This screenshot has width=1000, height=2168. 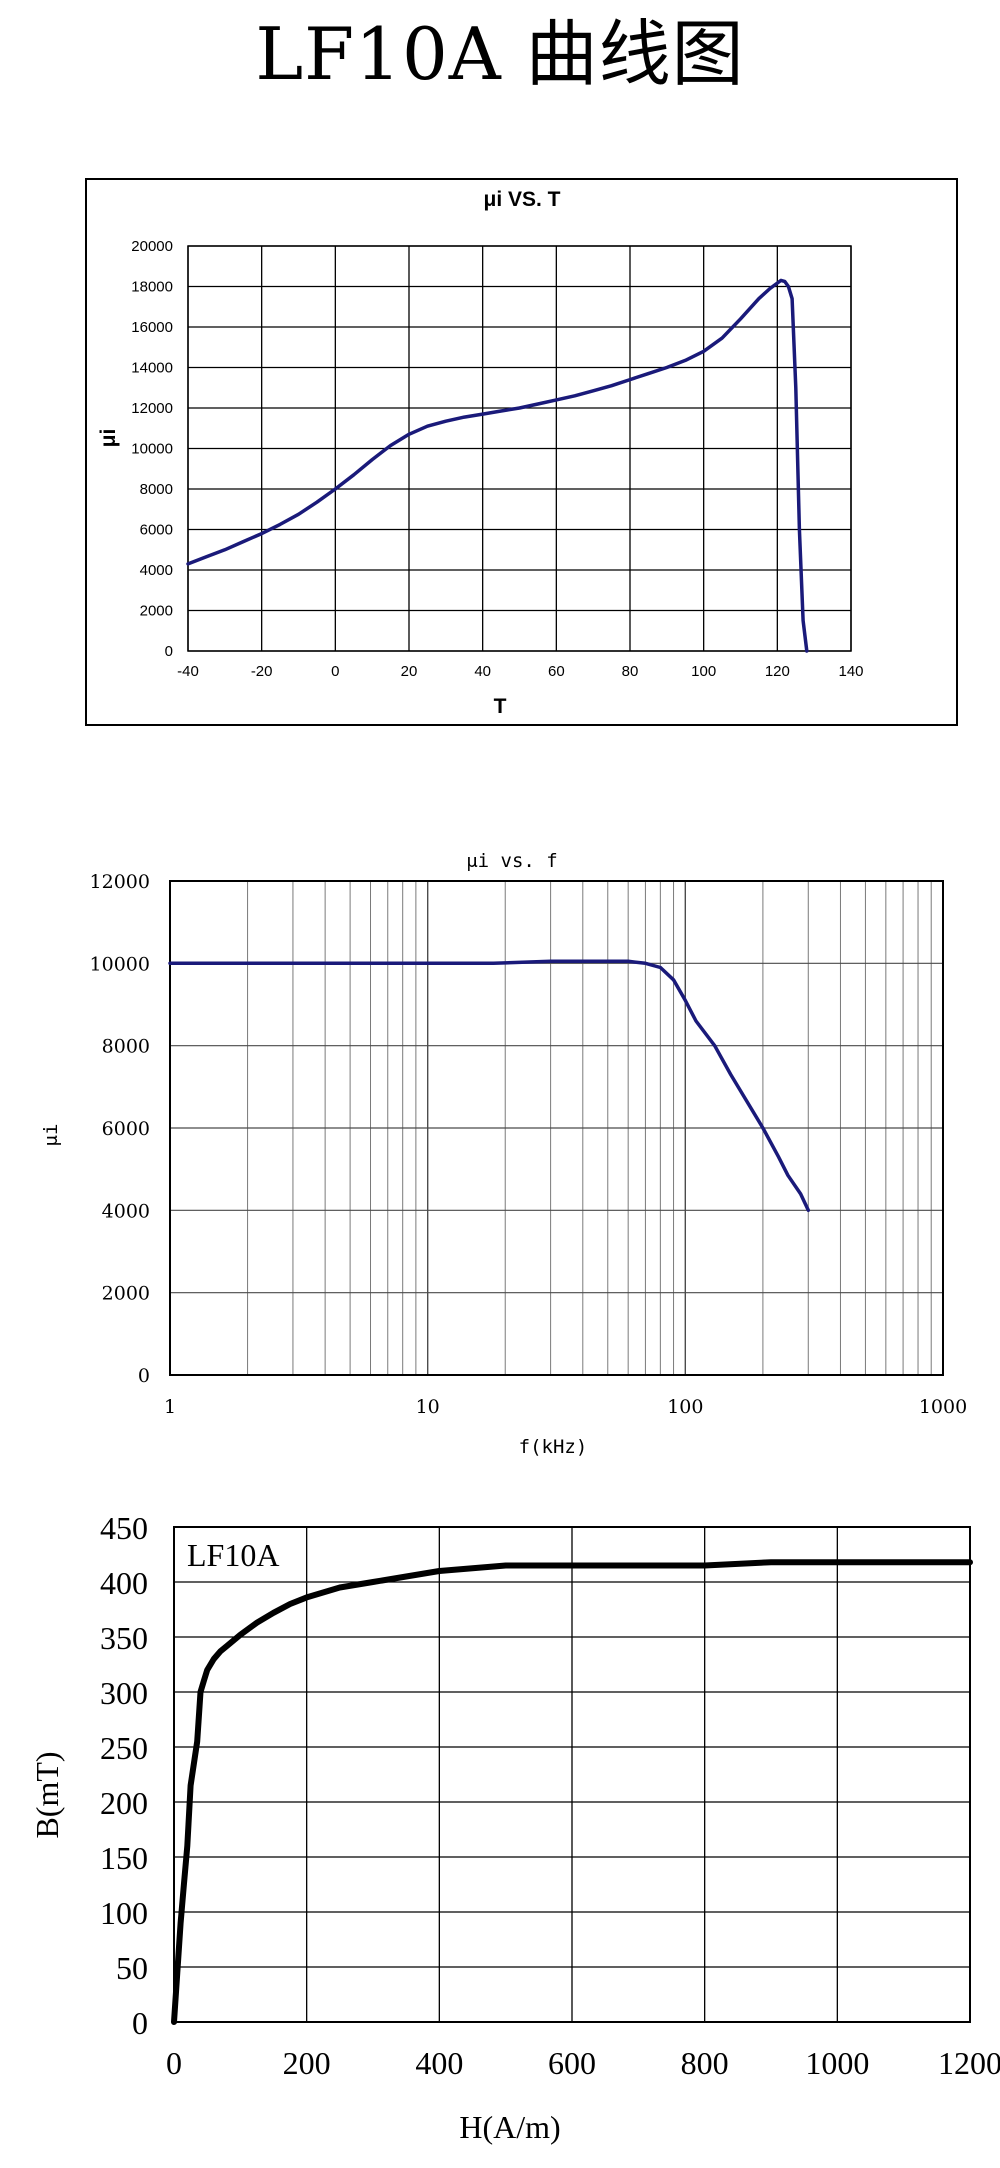 What do you see at coordinates (124, 1748) in the screenshot?
I see `y-tick-label: 250` at bounding box center [124, 1748].